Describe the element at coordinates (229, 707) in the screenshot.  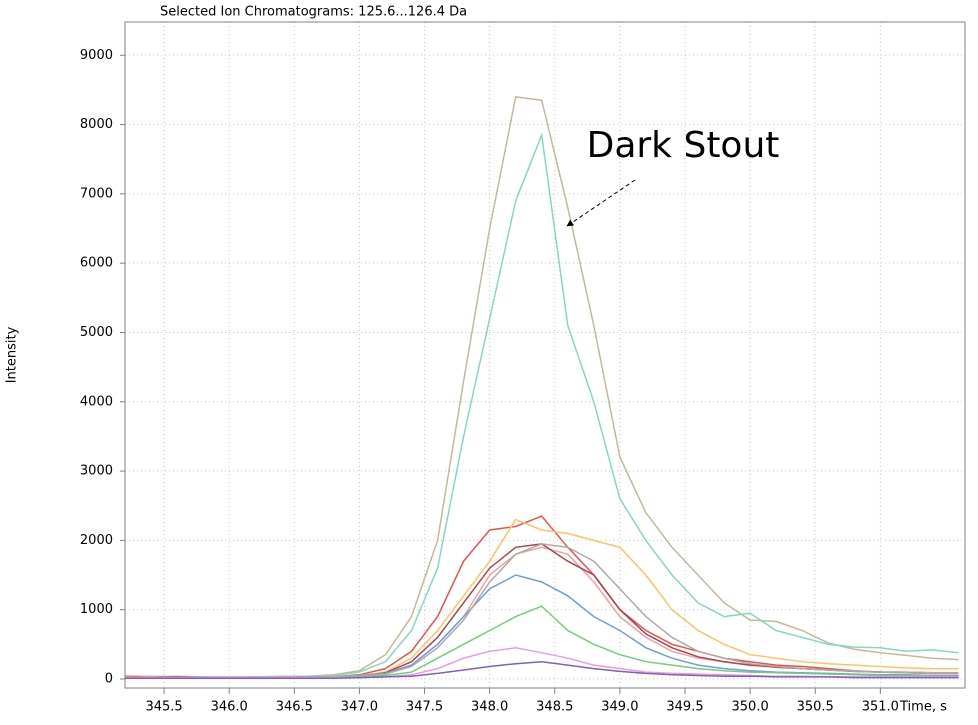
I see `x-tick-label: 346.0` at that location.